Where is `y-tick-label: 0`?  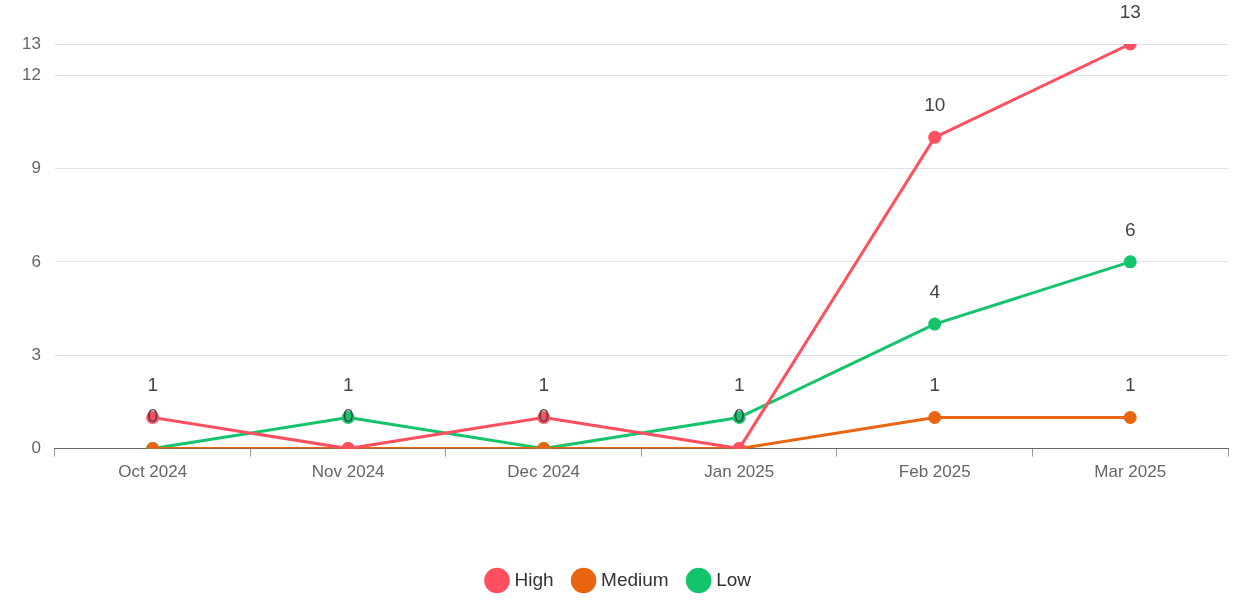
y-tick-label: 0 is located at coordinates (36, 448).